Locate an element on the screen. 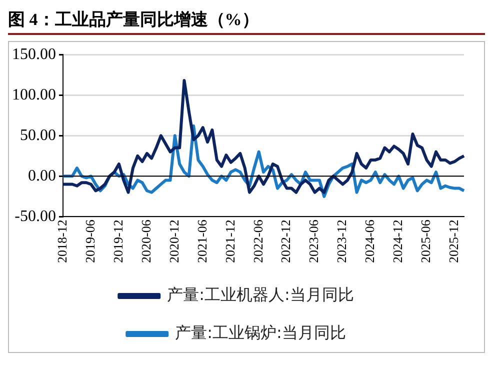  x-tick-label: 2024-12 is located at coordinates (398, 242).